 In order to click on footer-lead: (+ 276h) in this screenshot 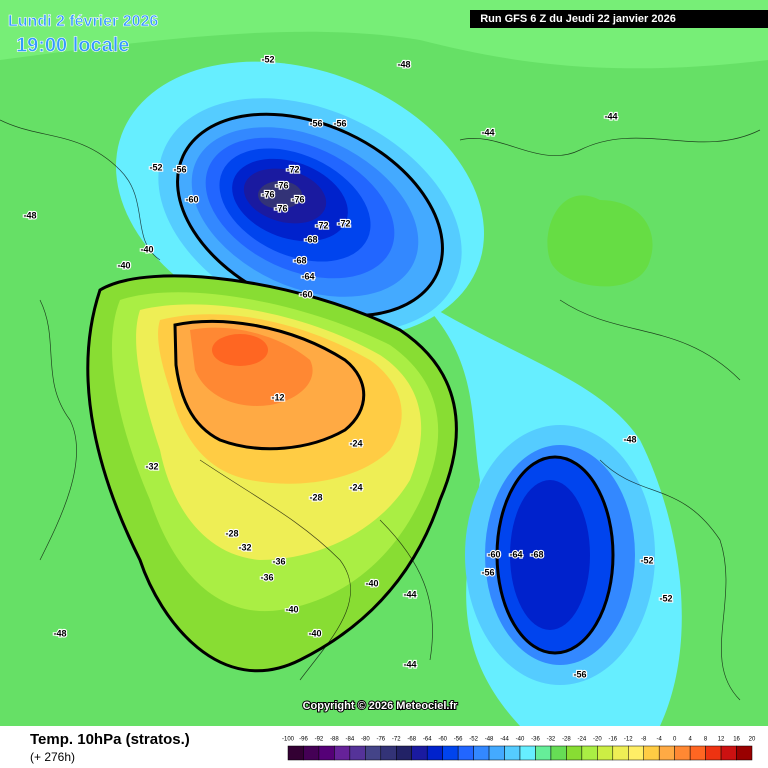, I will do `click(52, 757)`.